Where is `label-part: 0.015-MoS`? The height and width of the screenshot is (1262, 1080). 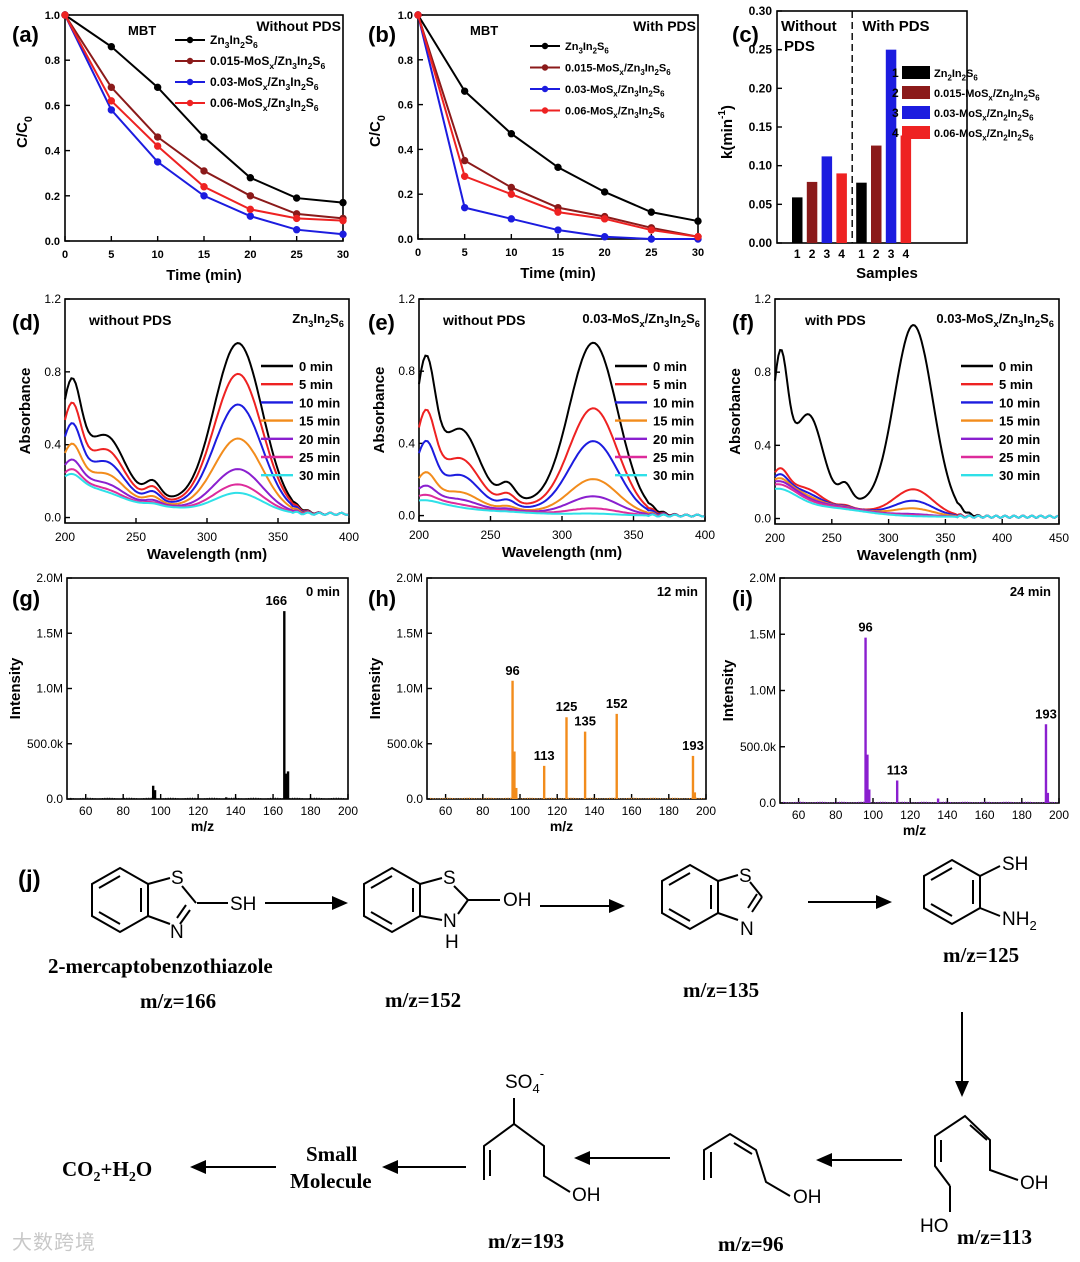 label-part: 0.015-MoS is located at coordinates (592, 69).